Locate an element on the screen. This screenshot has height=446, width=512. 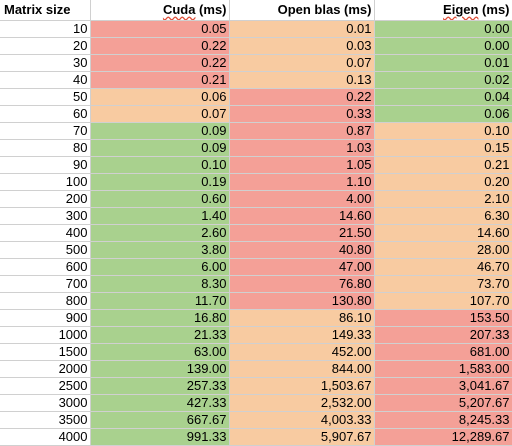
cell-eigen: 12,289.67 is located at coordinates (443, 437).